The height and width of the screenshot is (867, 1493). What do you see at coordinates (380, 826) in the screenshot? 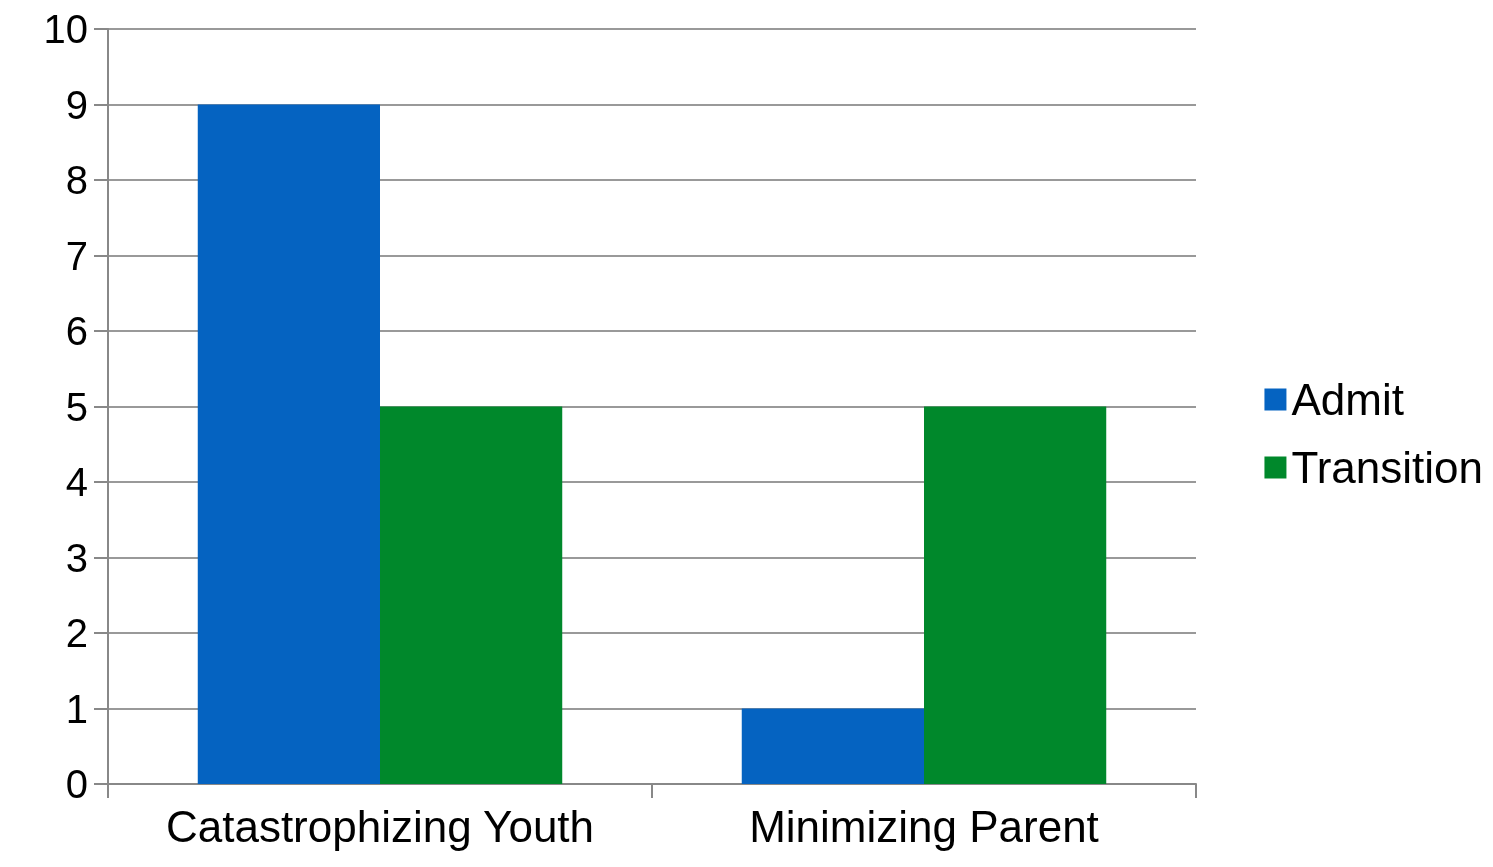
I see `x-tick-label: Catastrophizing Youth` at bounding box center [380, 826].